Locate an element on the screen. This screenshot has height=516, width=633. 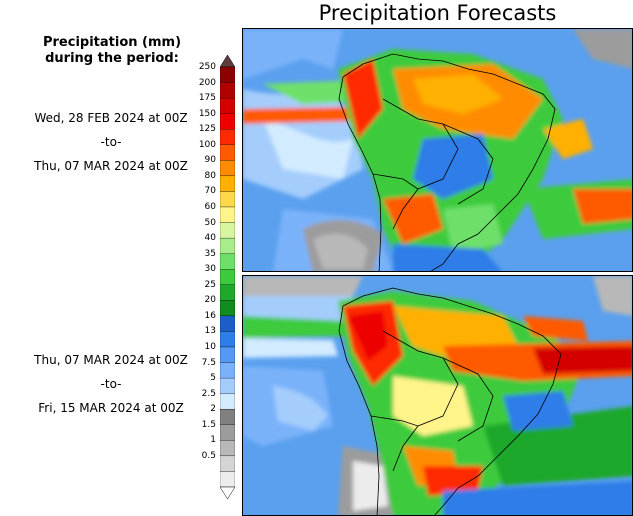
color-bar is located at coordinates (227, 277).